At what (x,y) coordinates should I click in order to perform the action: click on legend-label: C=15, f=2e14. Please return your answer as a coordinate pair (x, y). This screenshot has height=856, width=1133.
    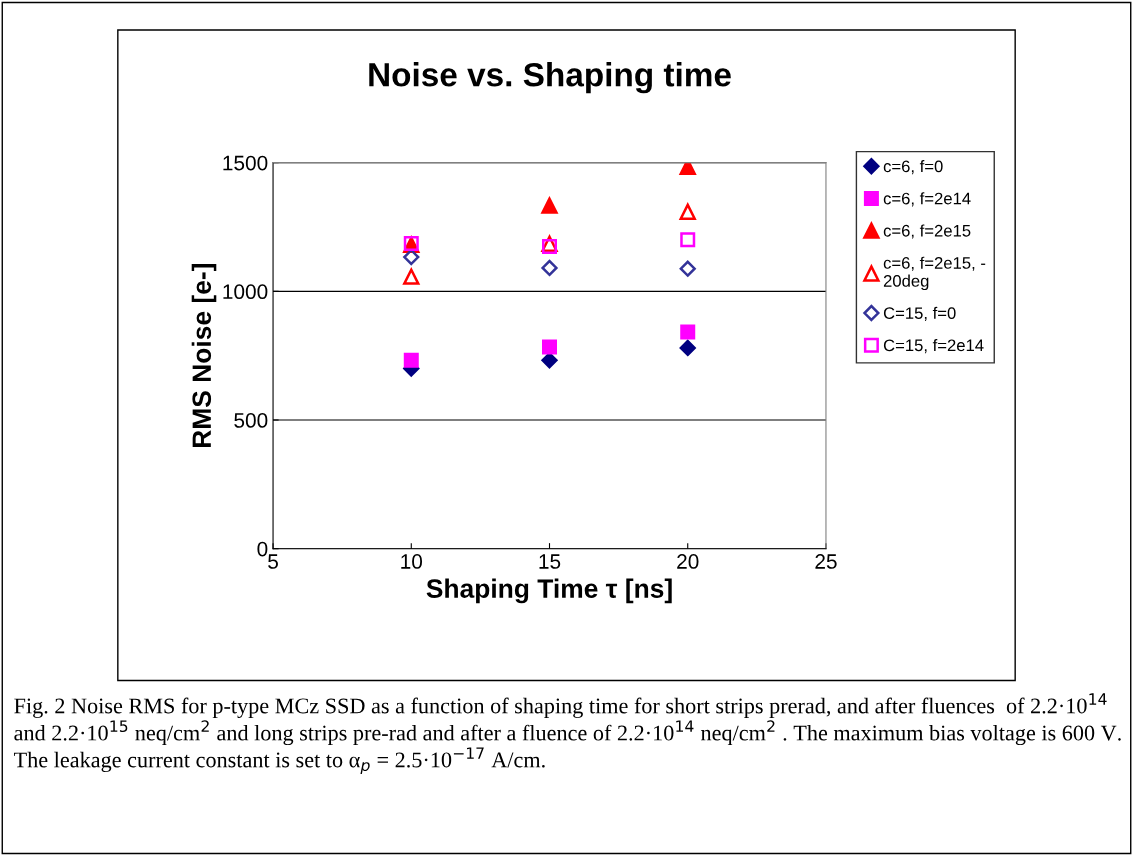
    Looking at the image, I should click on (933, 346).